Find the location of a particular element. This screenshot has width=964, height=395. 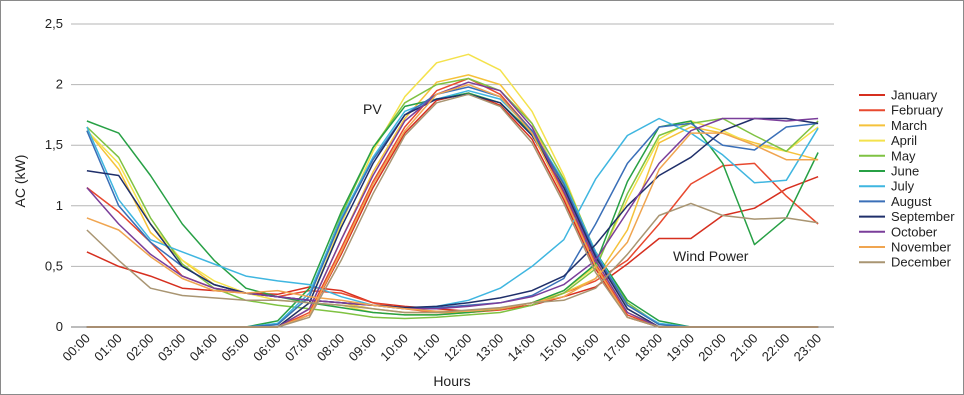

y-tick-label: 0,5 is located at coordinates (54, 265).